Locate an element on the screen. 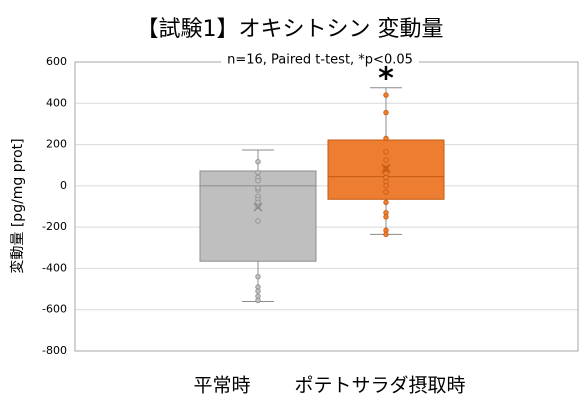  y-tick-label: -600 is located at coordinates (54, 309).